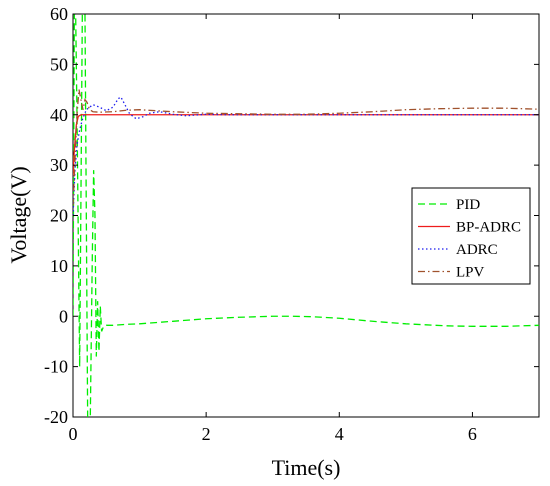  What do you see at coordinates (59, 165) in the screenshot?
I see `y-tick-label: 30` at bounding box center [59, 165].